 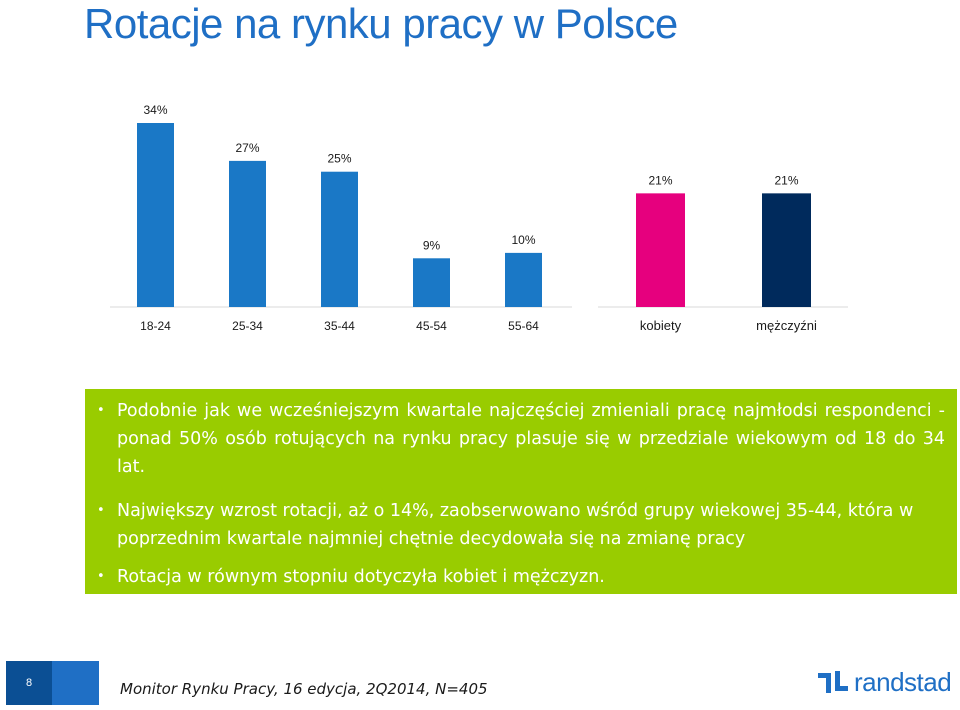 What do you see at coordinates (523, 326) in the screenshot?
I see `category-label-55-64: 55-64` at bounding box center [523, 326].